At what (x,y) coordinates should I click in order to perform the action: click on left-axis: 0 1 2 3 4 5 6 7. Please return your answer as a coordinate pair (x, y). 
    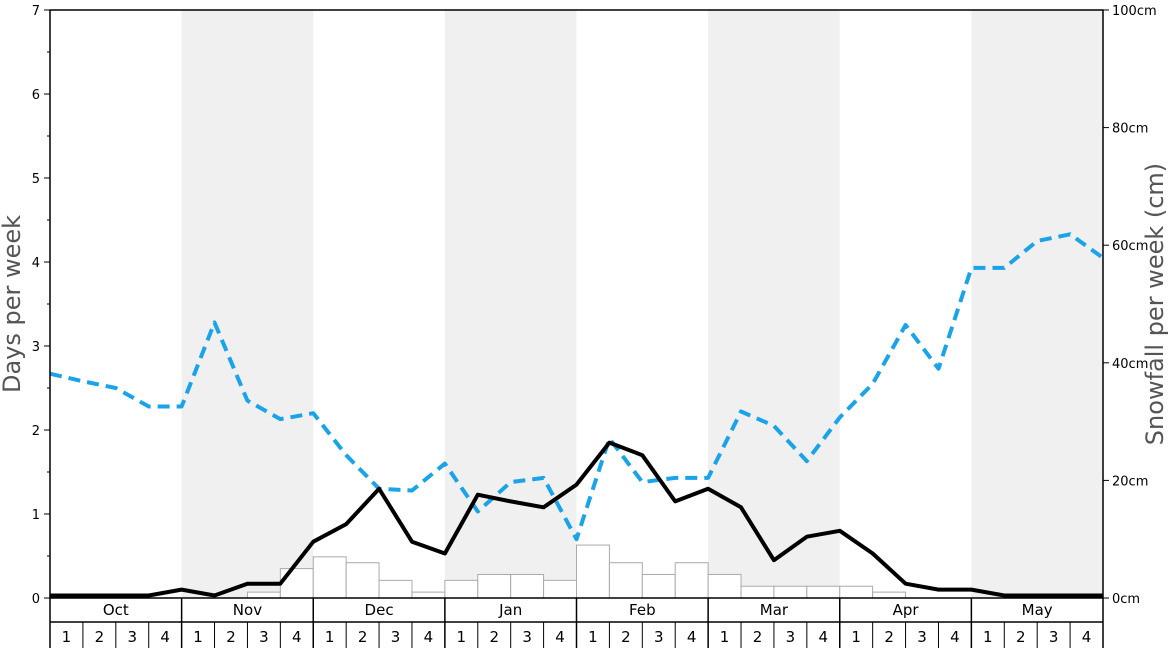
    Looking at the image, I should click on (41, 305).